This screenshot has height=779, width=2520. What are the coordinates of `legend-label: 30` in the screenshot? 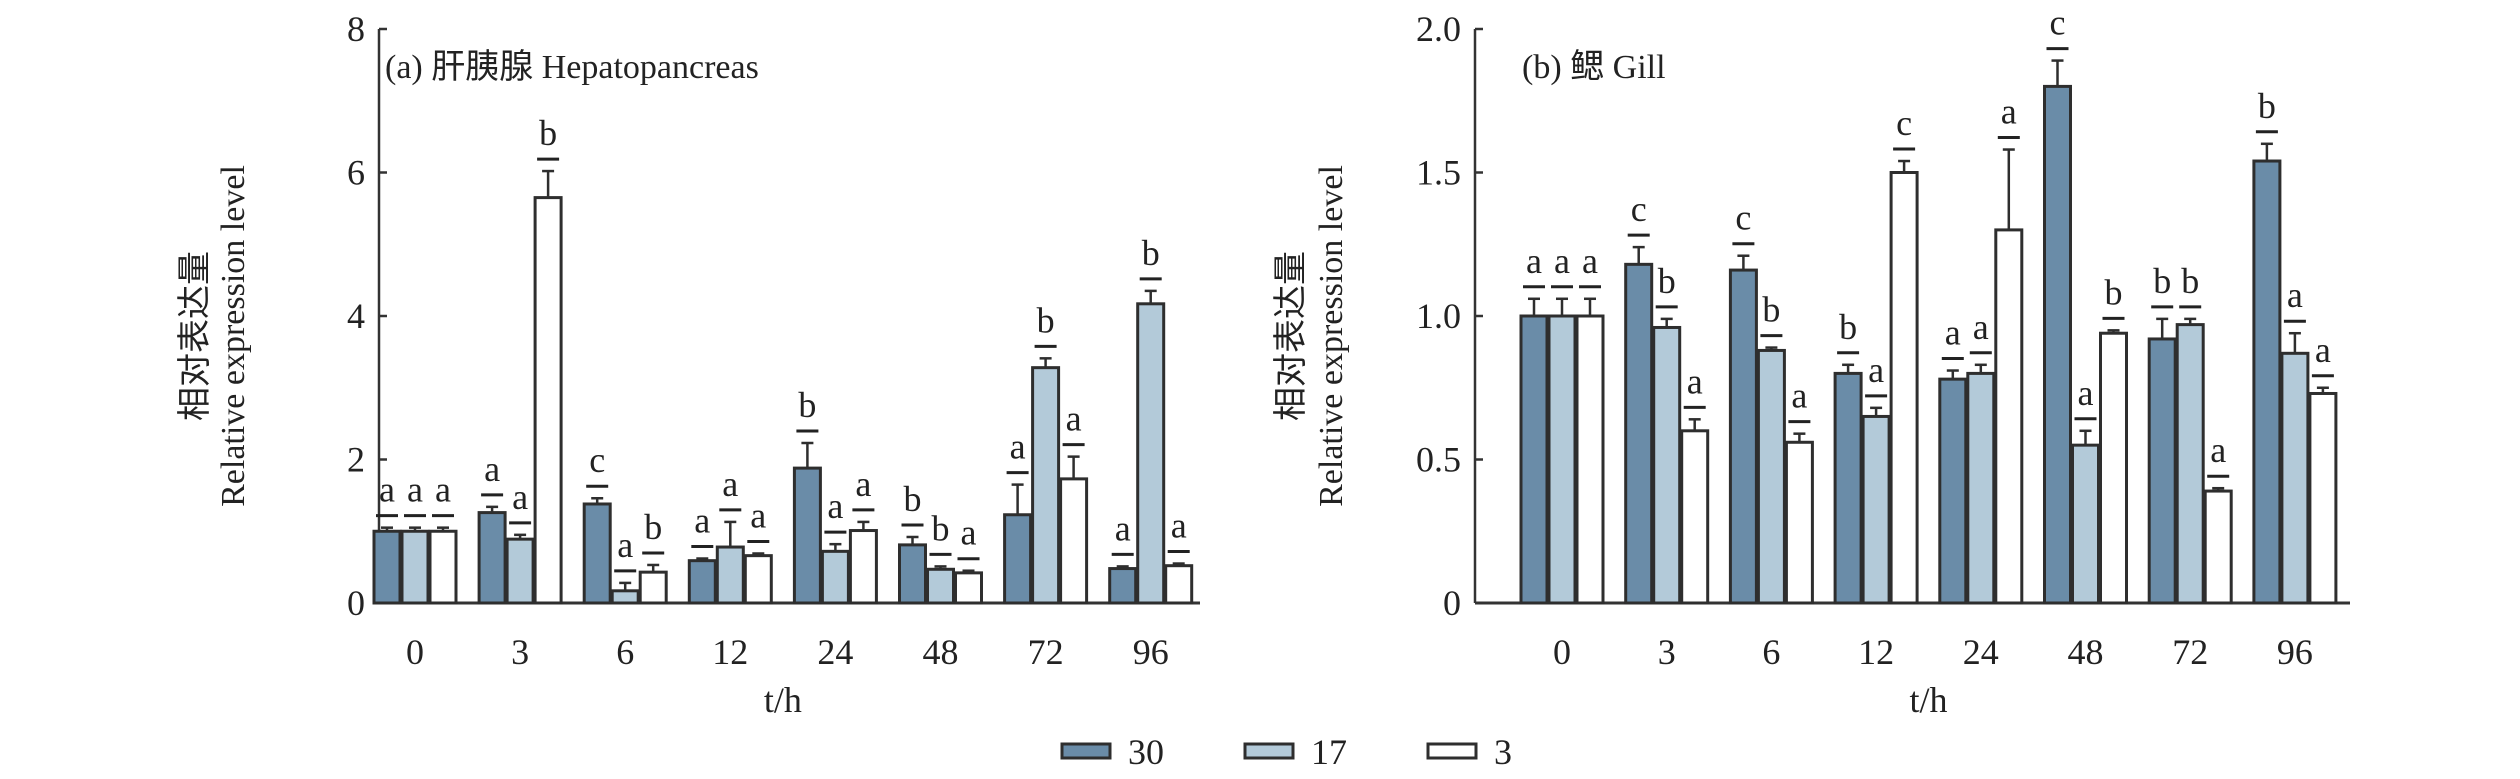 It's located at (1146, 752).